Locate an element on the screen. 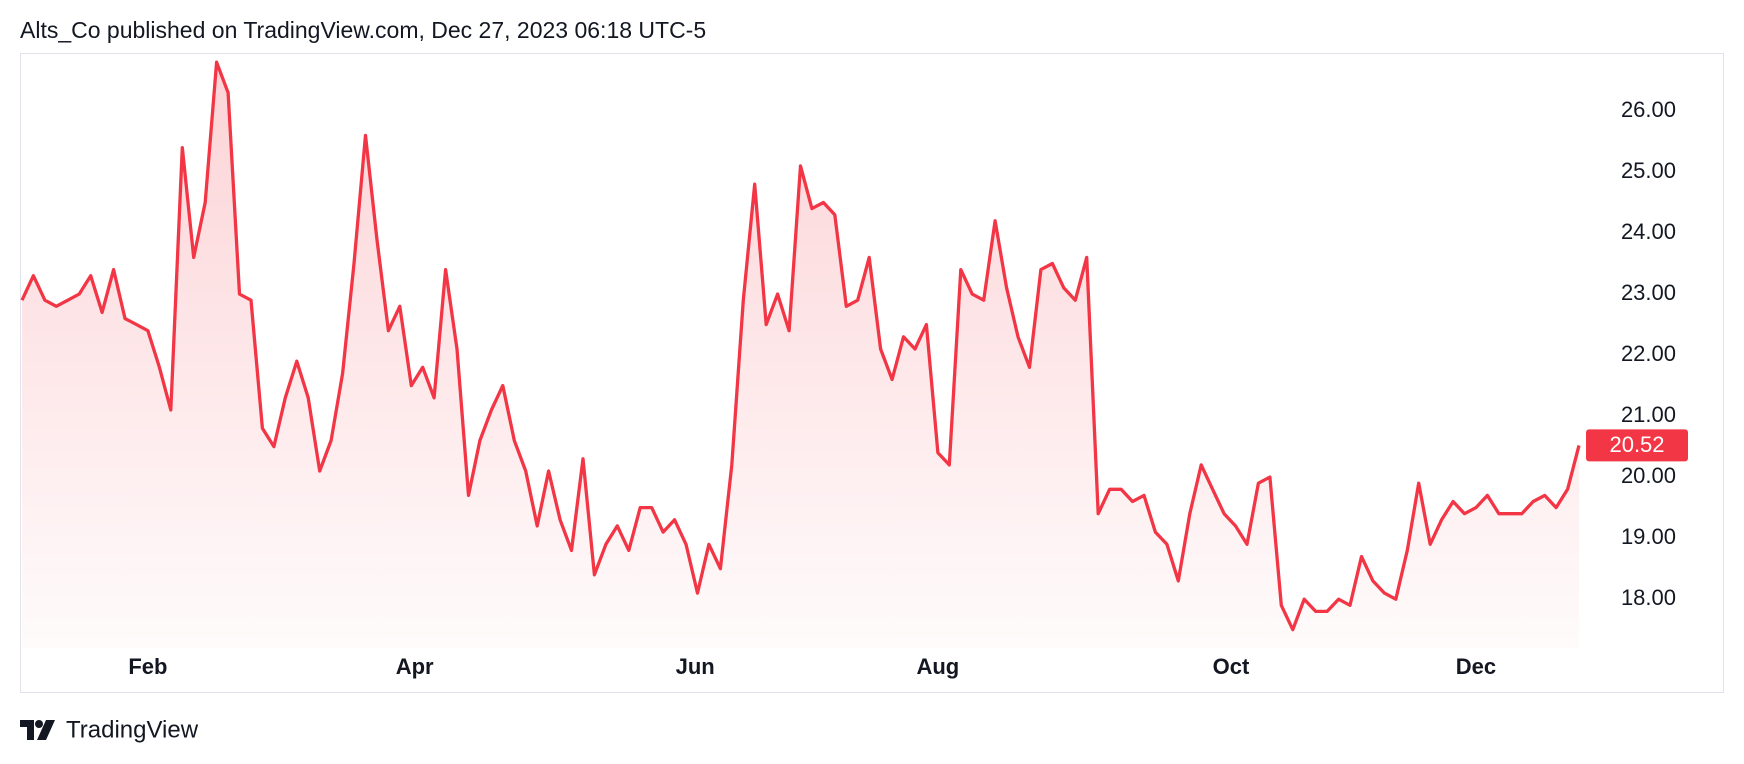  y-tick-label: 22.00 is located at coordinates (1648, 353).